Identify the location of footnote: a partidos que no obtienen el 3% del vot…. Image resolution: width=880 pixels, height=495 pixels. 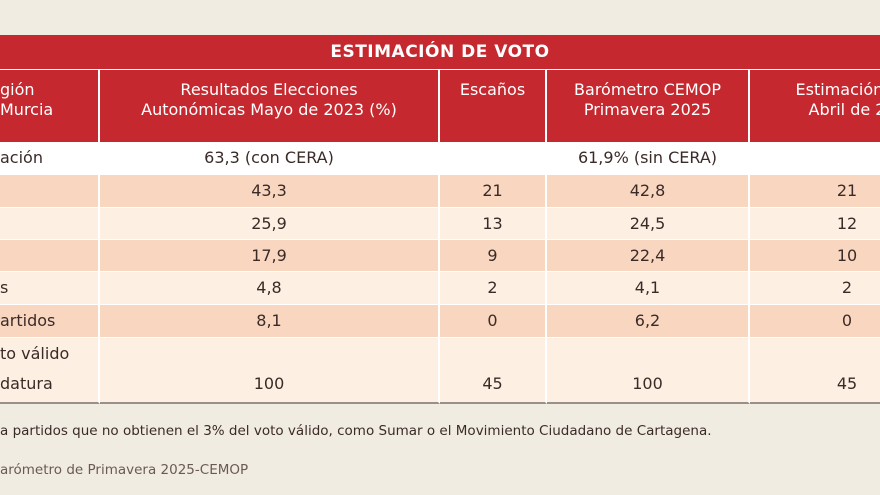
(356, 431).